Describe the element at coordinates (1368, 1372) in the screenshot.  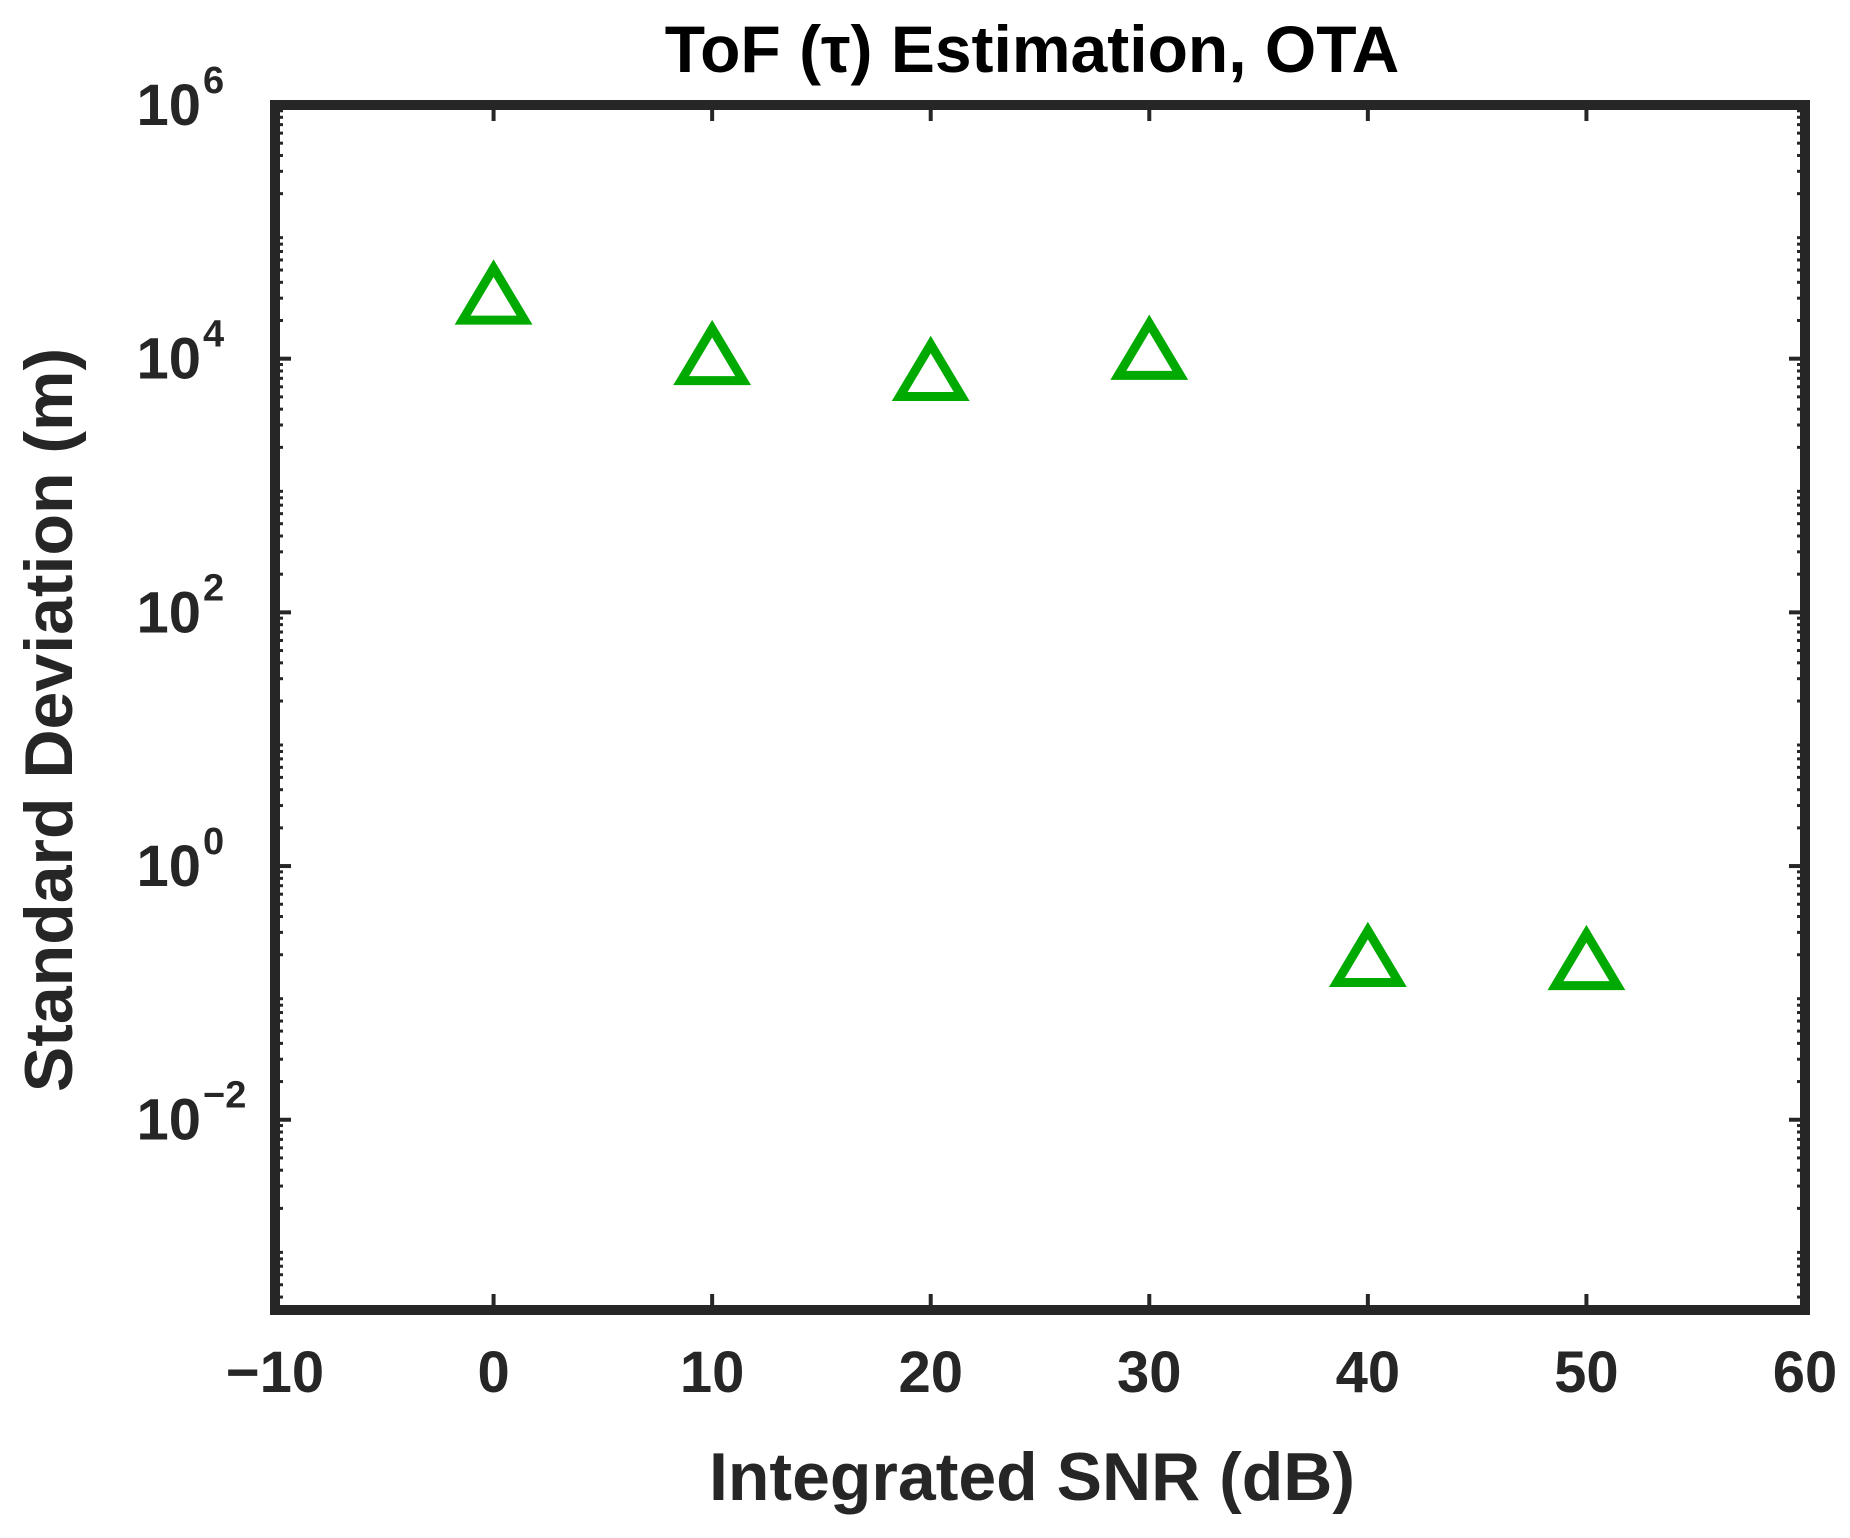
I see `x-tick-label: 40` at that location.